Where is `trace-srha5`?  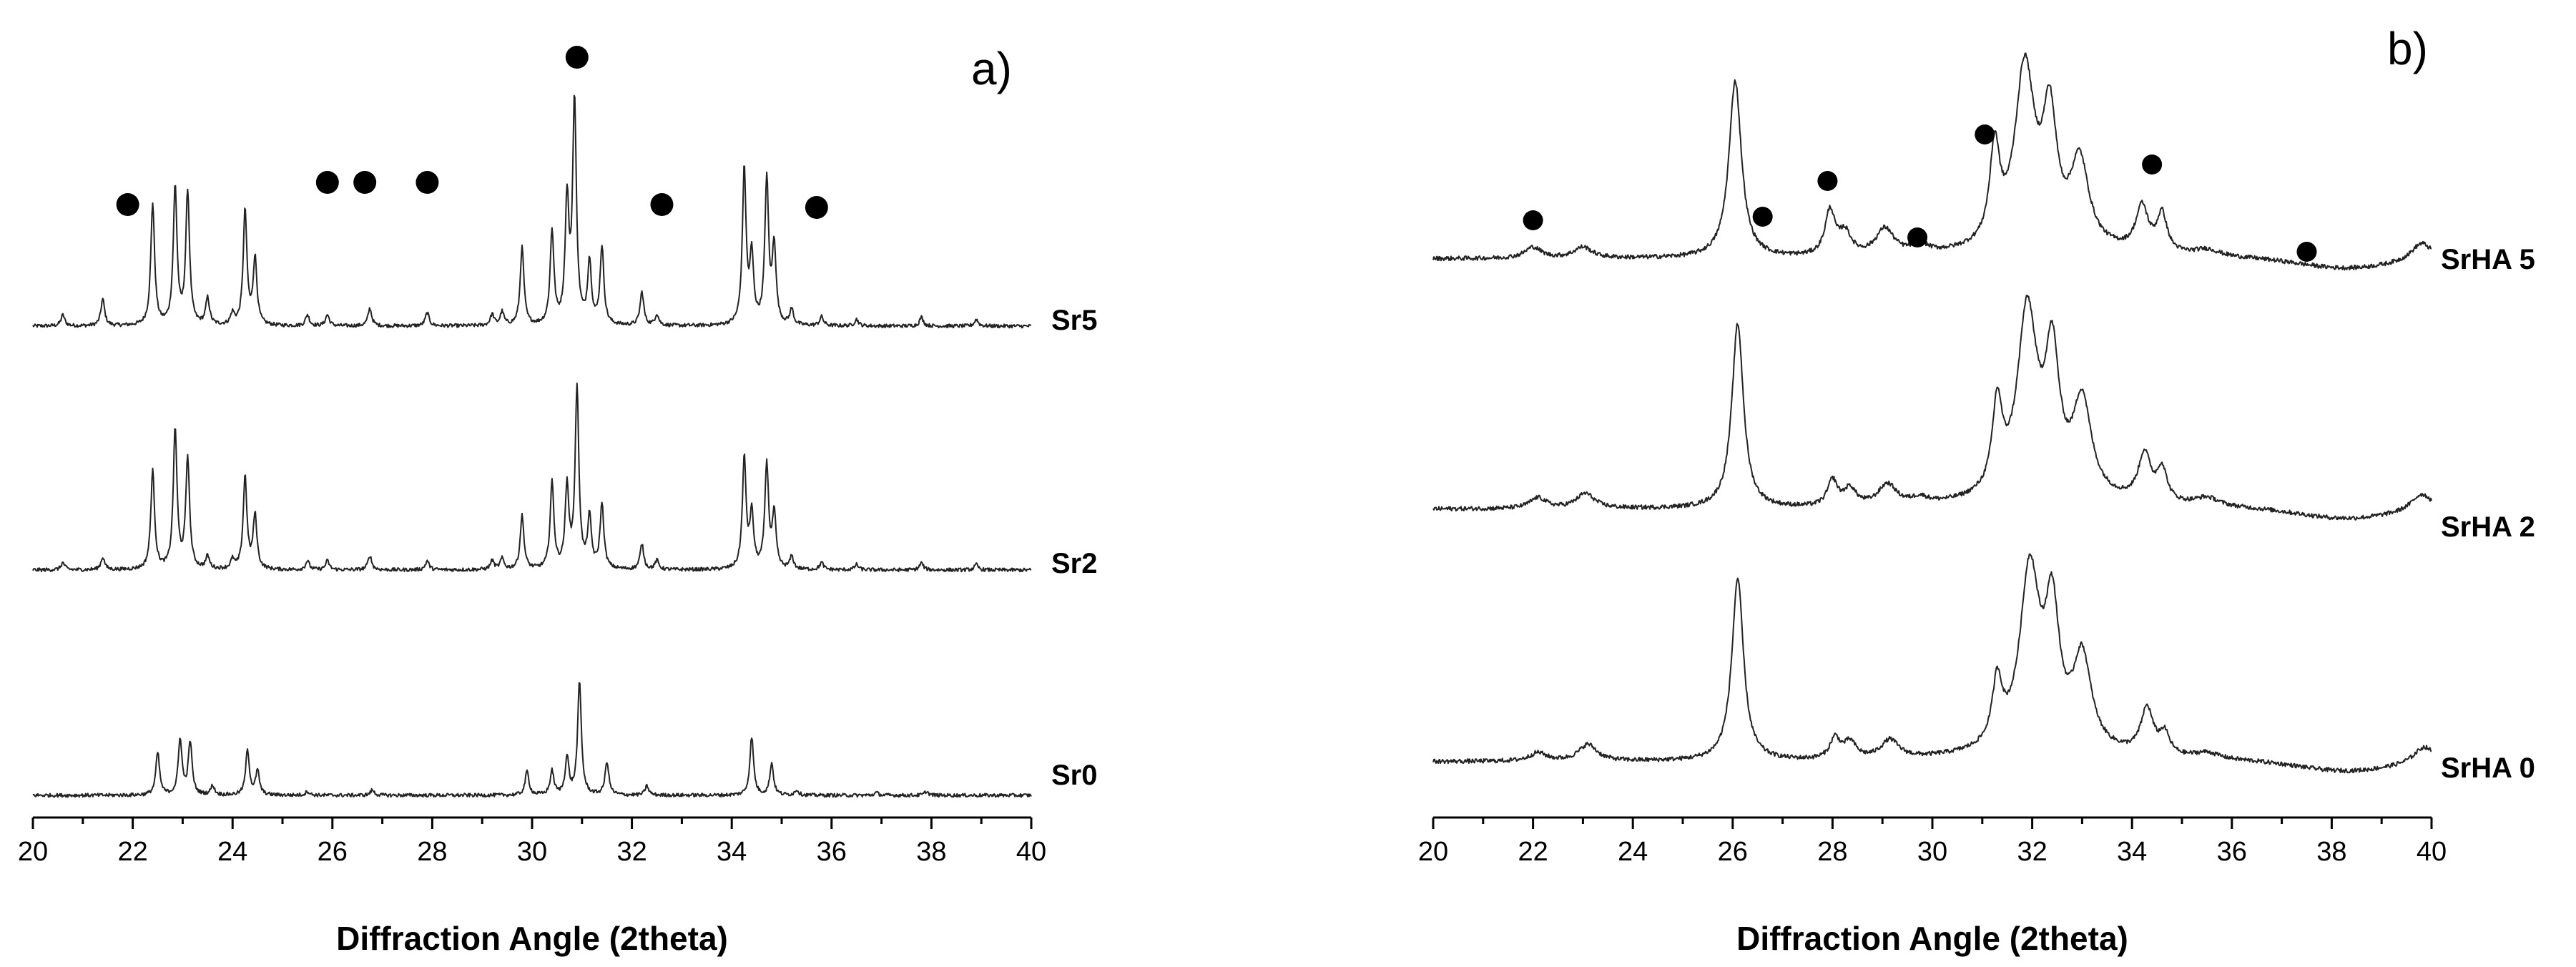
trace-srha5 is located at coordinates (1932, 161).